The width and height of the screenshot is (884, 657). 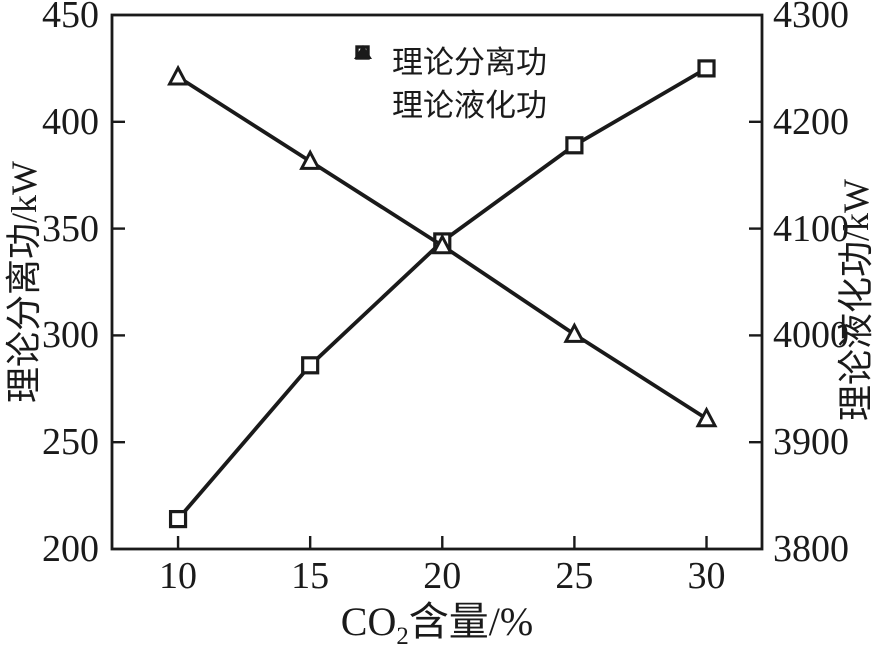 I want to click on x-tick-label: 30, so click(x=706, y=576).